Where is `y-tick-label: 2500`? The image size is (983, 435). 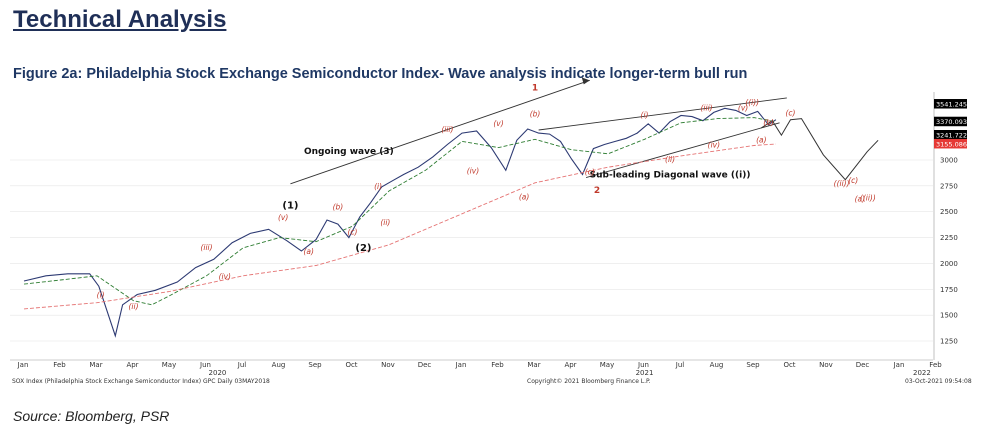 y-tick-label: 2500 is located at coordinates (949, 212).